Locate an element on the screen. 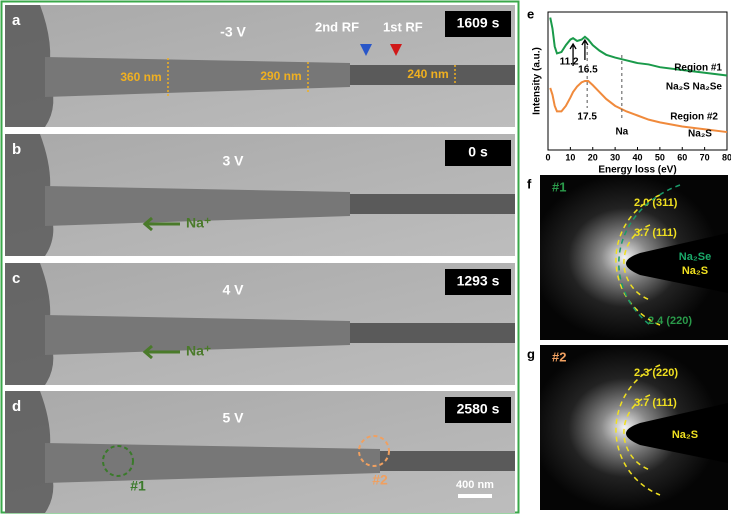 The image size is (731, 520). panel-label: b is located at coordinates (16, 149).